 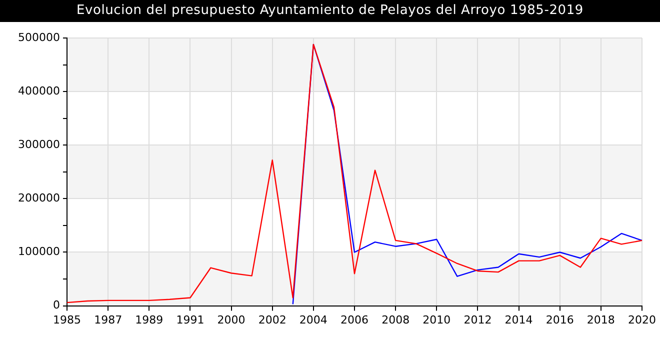 I want to click on y-tick-label: 100000, so click(x=39, y=251).